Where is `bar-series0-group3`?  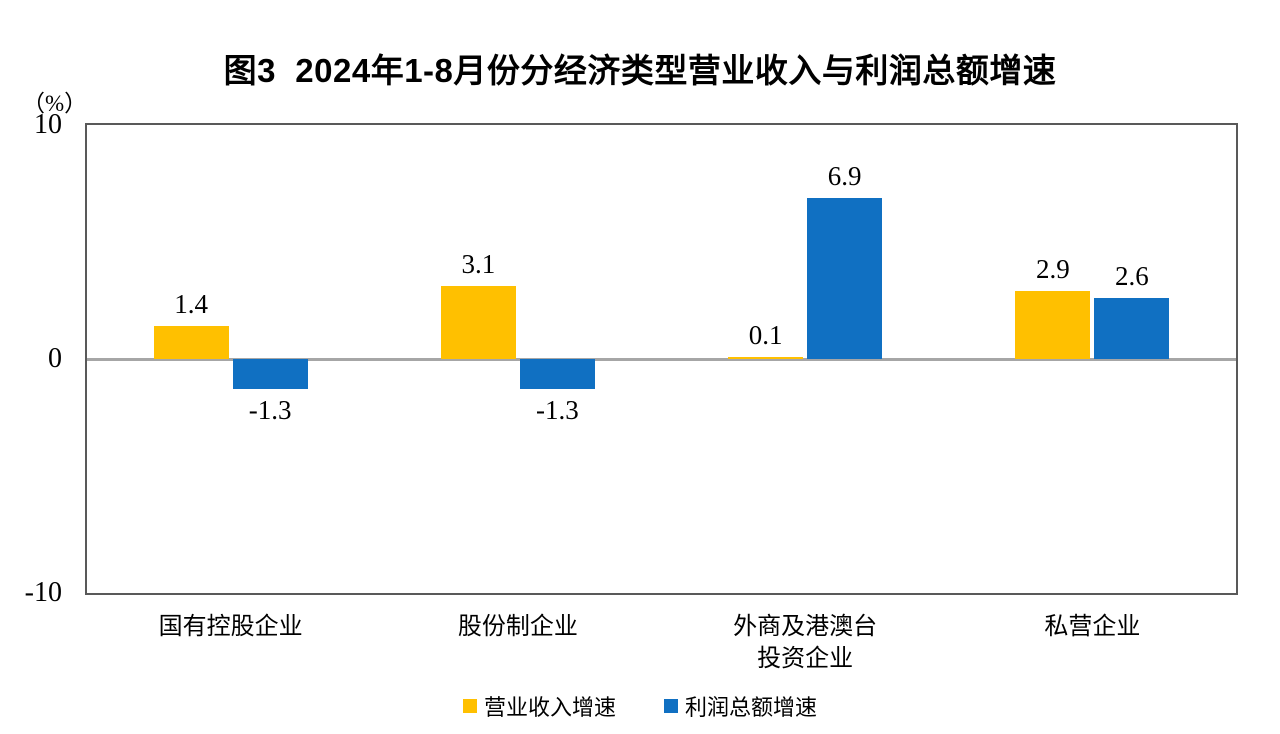 bar-series0-group3 is located at coordinates (1053, 325).